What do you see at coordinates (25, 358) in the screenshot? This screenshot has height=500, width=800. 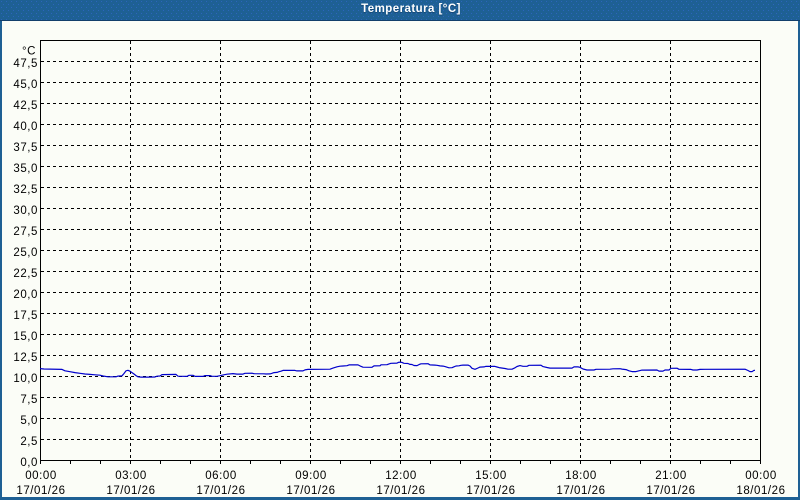 I see `svg-text: 12,5` at bounding box center [25, 358].